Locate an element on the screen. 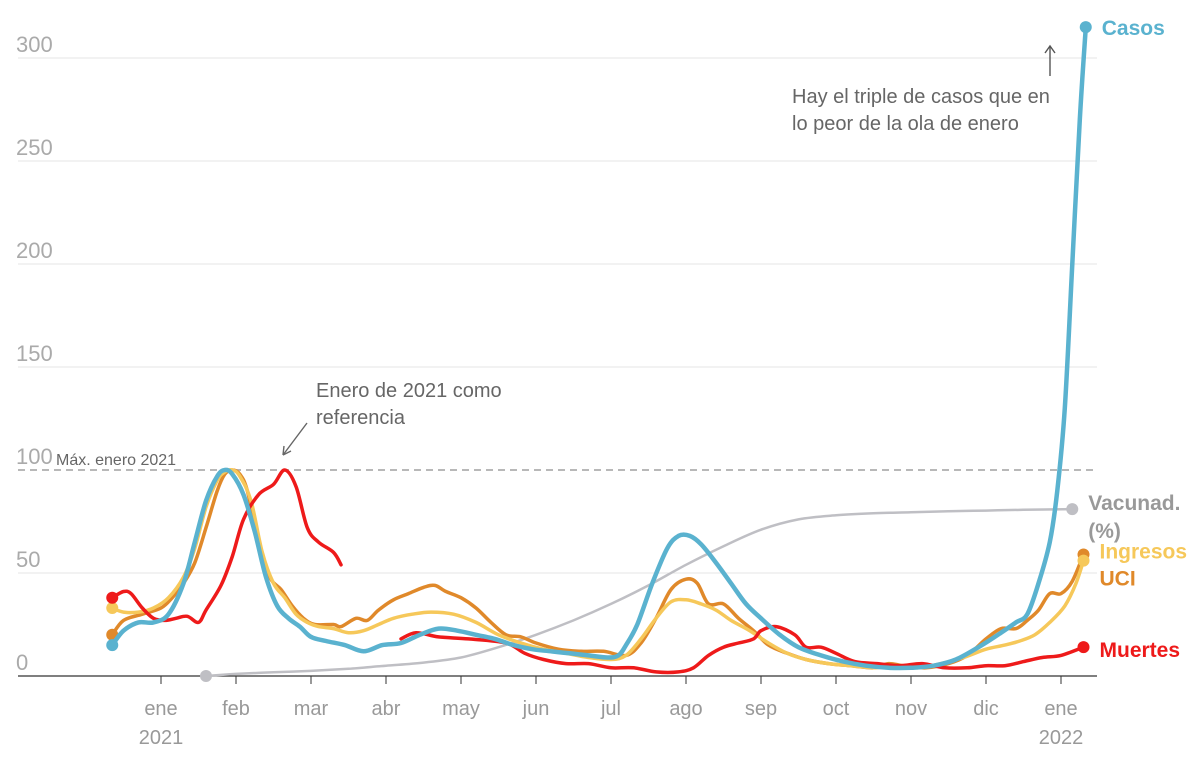  annotation-reference-line-1: referencia is located at coordinates (361, 418).